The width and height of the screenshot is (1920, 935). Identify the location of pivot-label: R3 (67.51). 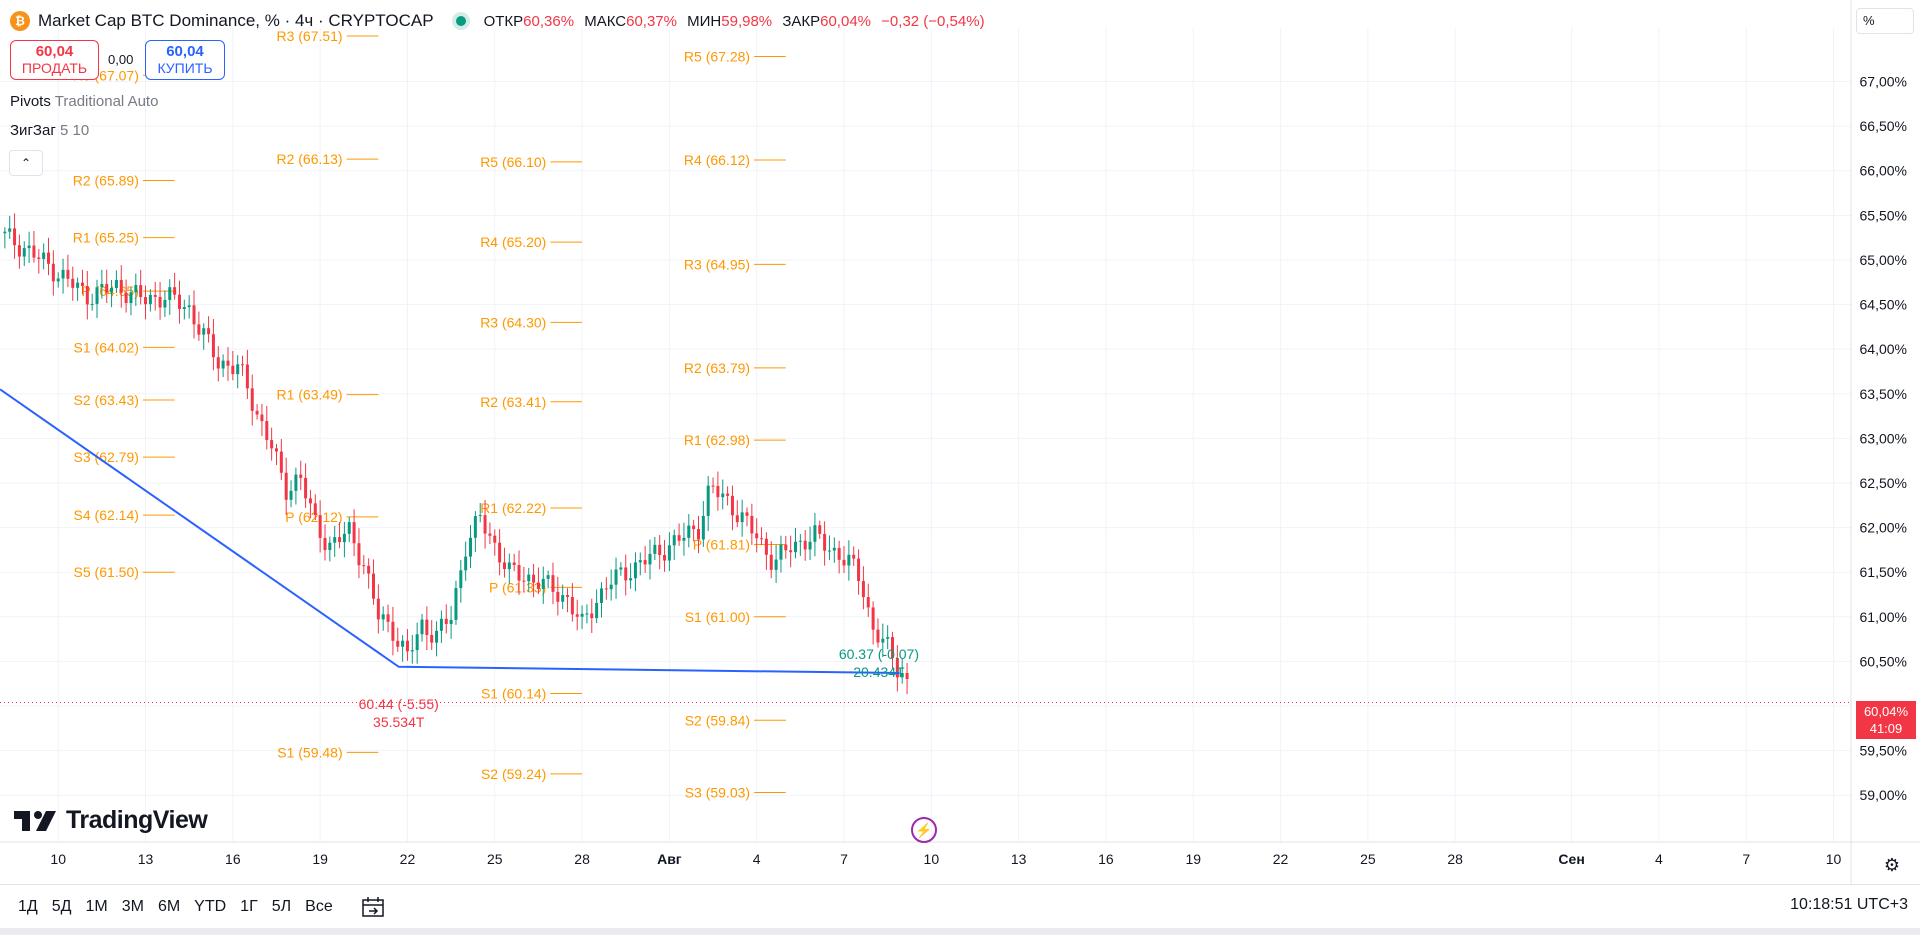
(309, 36).